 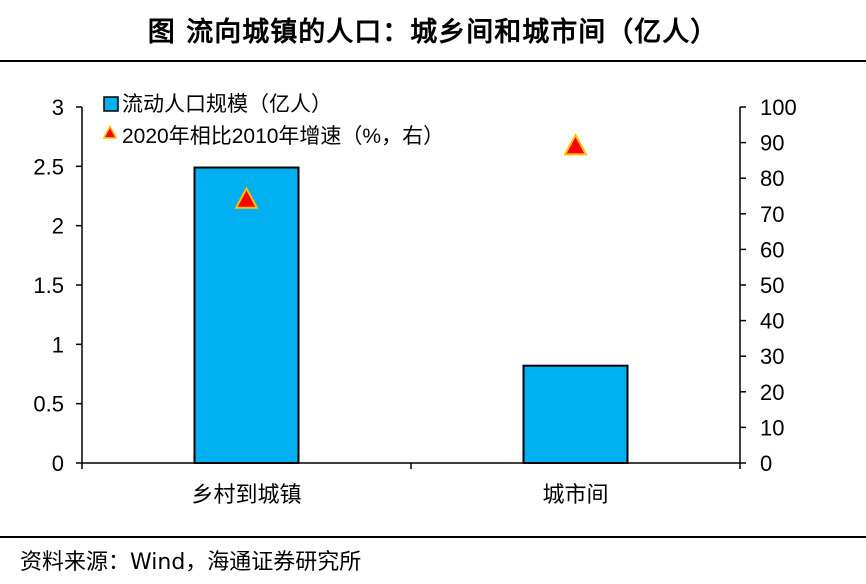 I want to click on left-axis-tick-label: 0, so click(x=58, y=463).